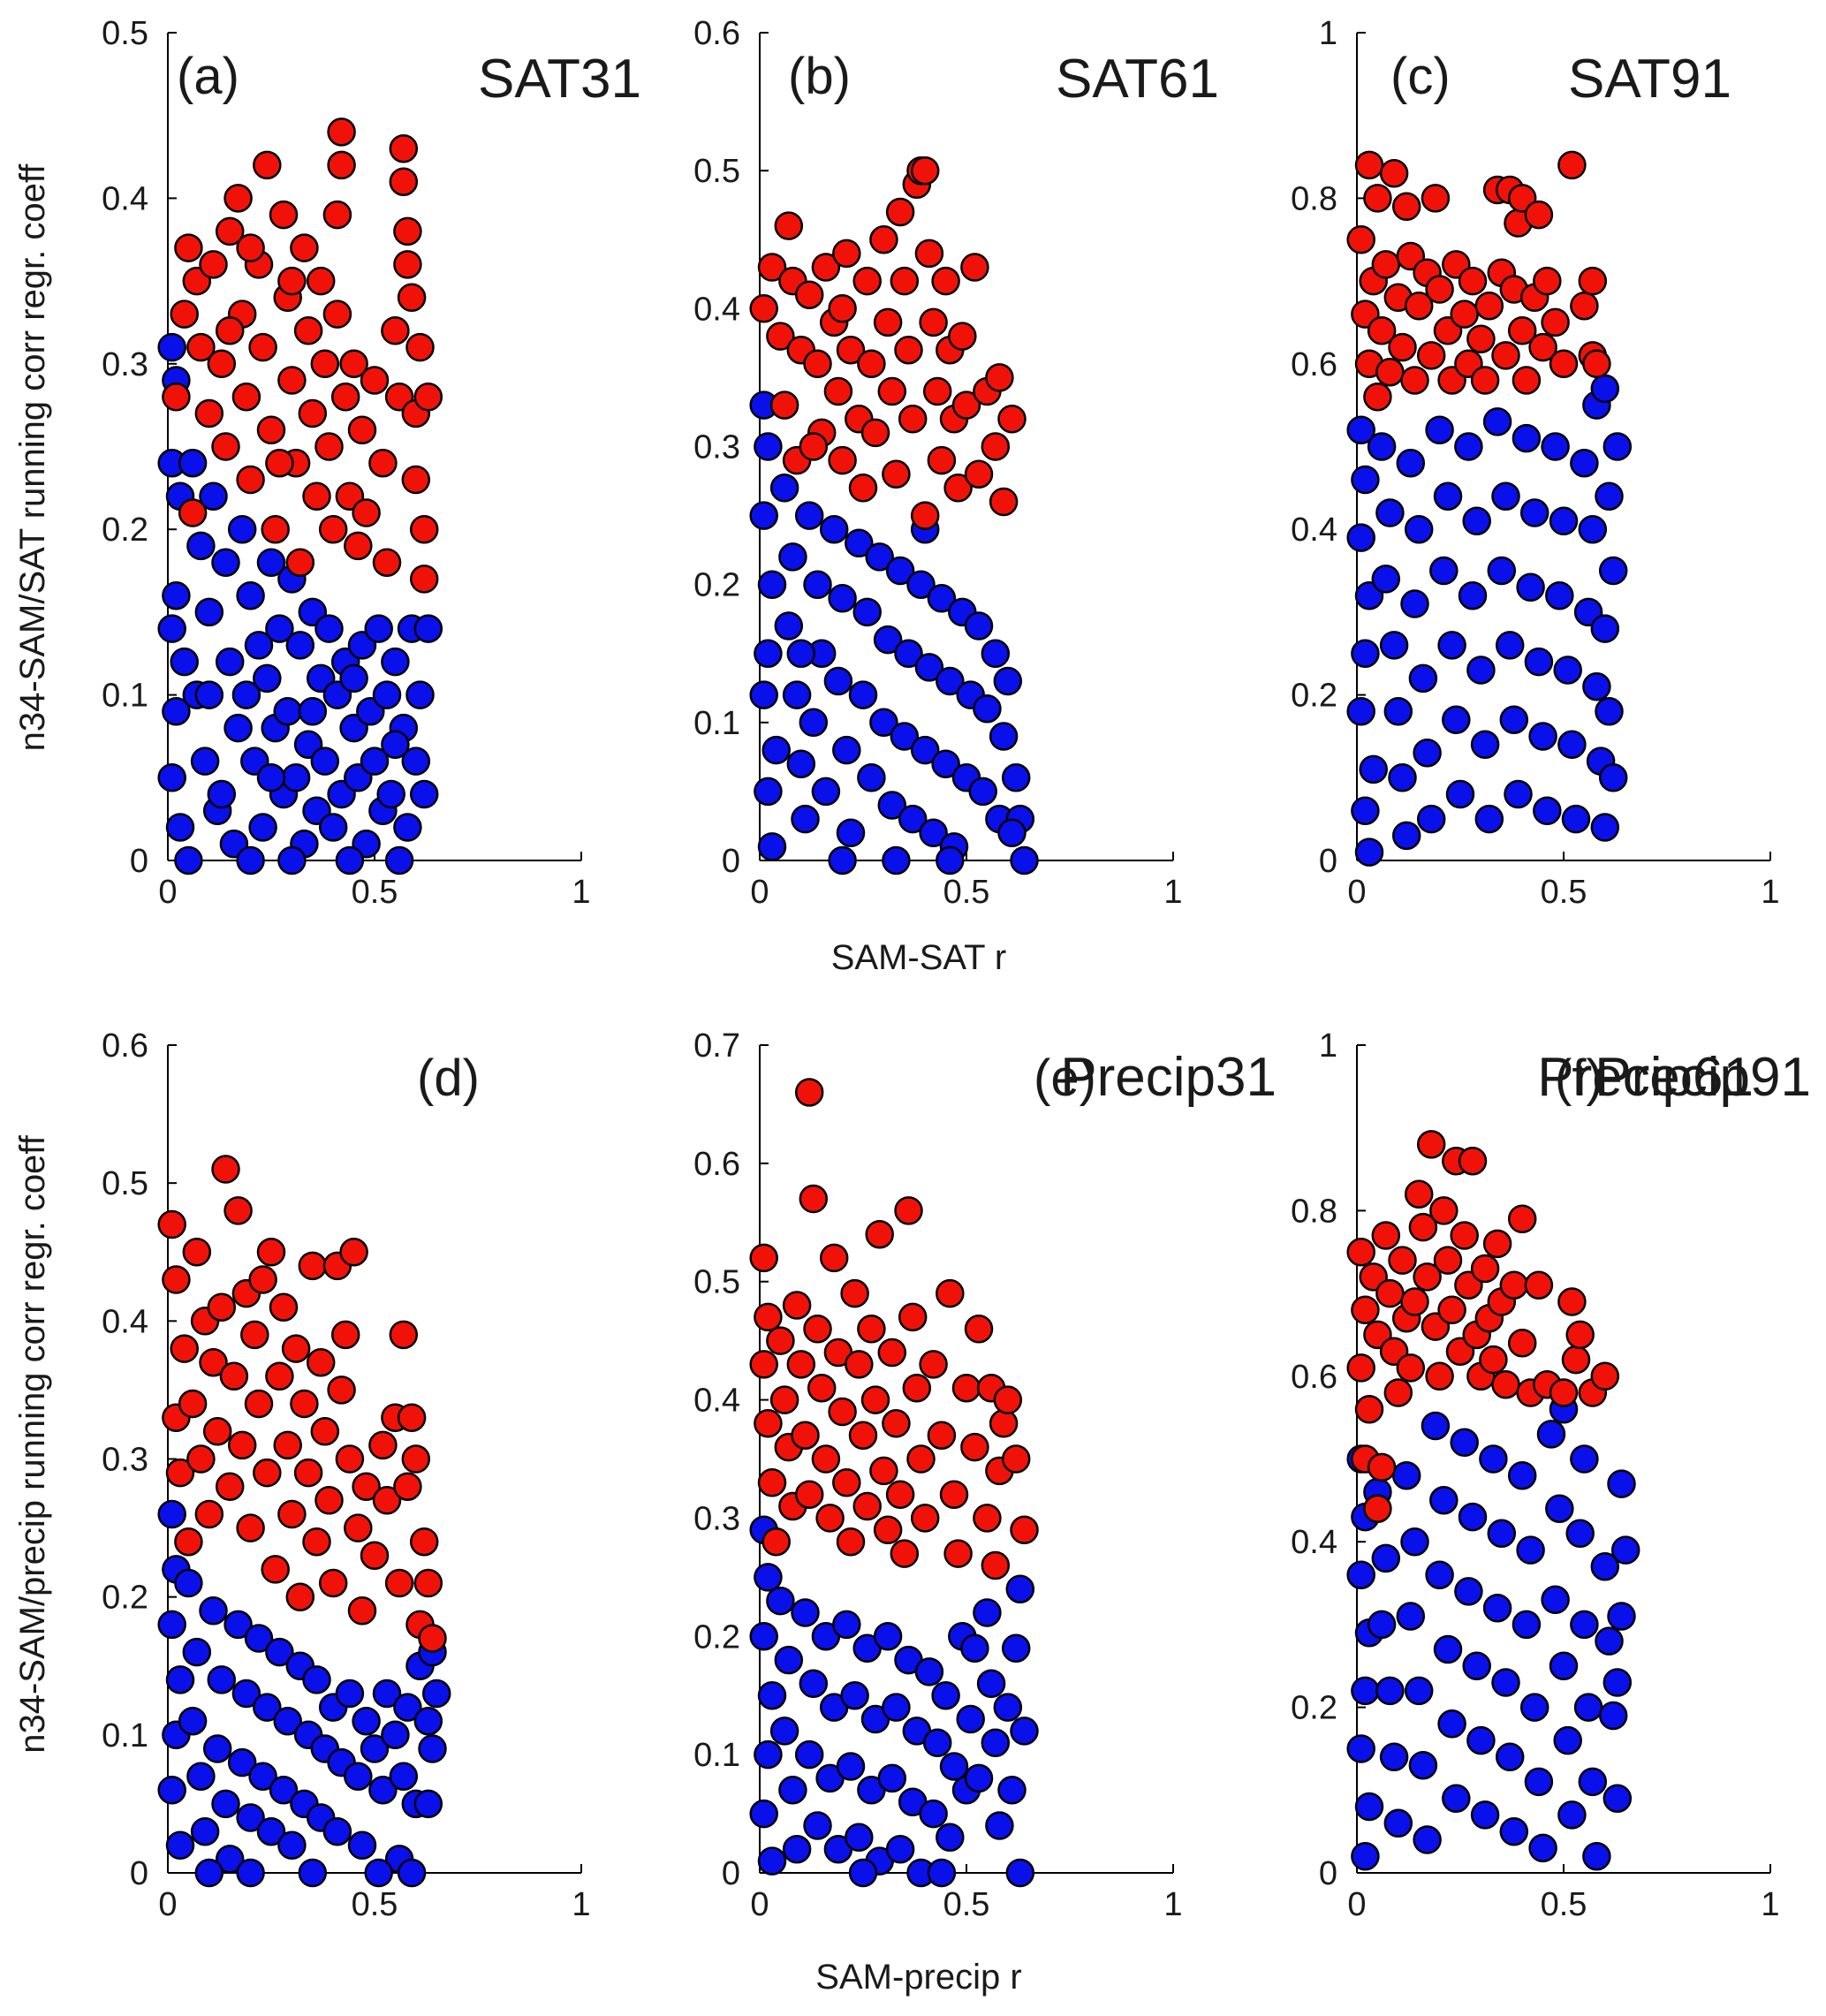 This screenshot has width=1826, height=2016. What do you see at coordinates (1328, 1873) in the screenshot?
I see `y-tick-label: 0` at bounding box center [1328, 1873].